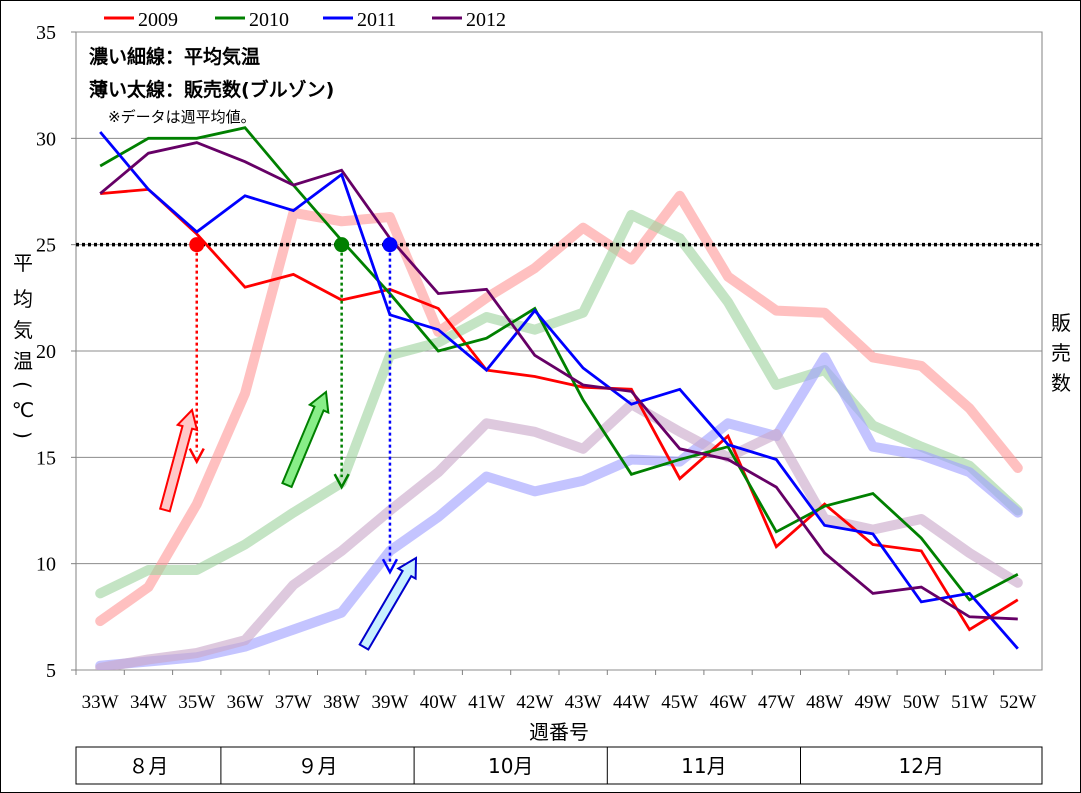  I want to click on month-table: ８月 ９月 10月 11月 12月, so click(559, 765).